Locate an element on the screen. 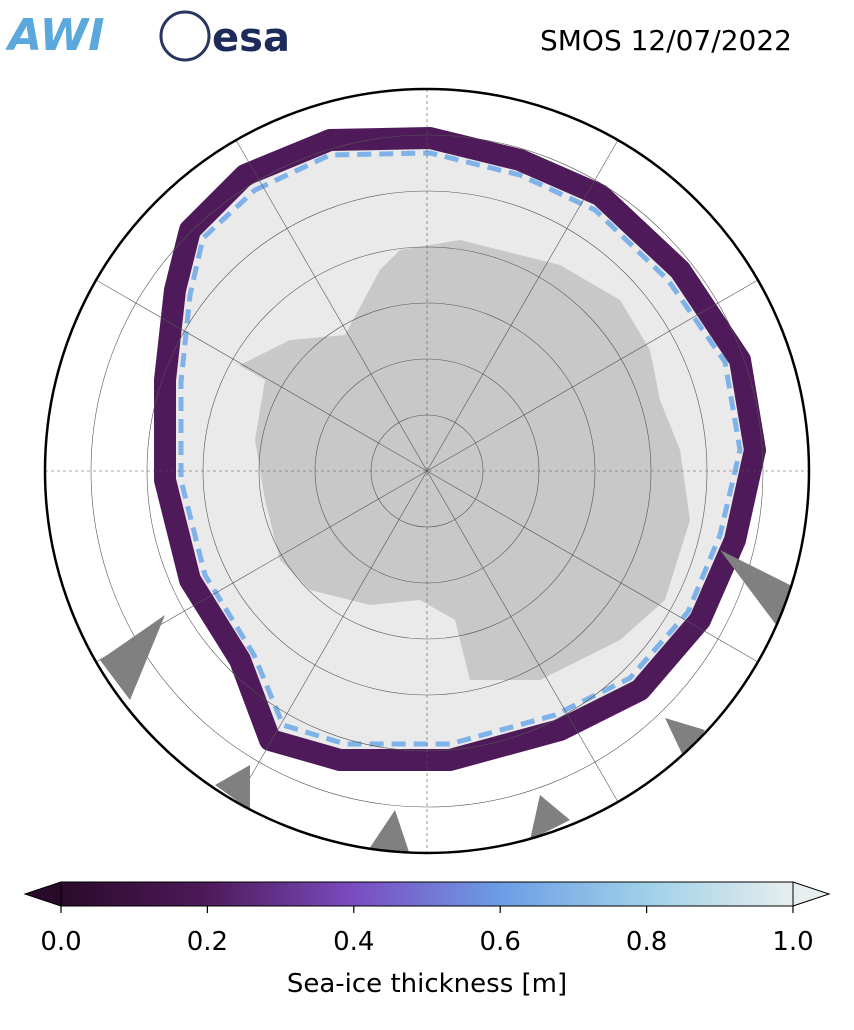 The width and height of the screenshot is (854, 1030). colorbar-label: Sea-ice thickness [m] is located at coordinates (427, 984).